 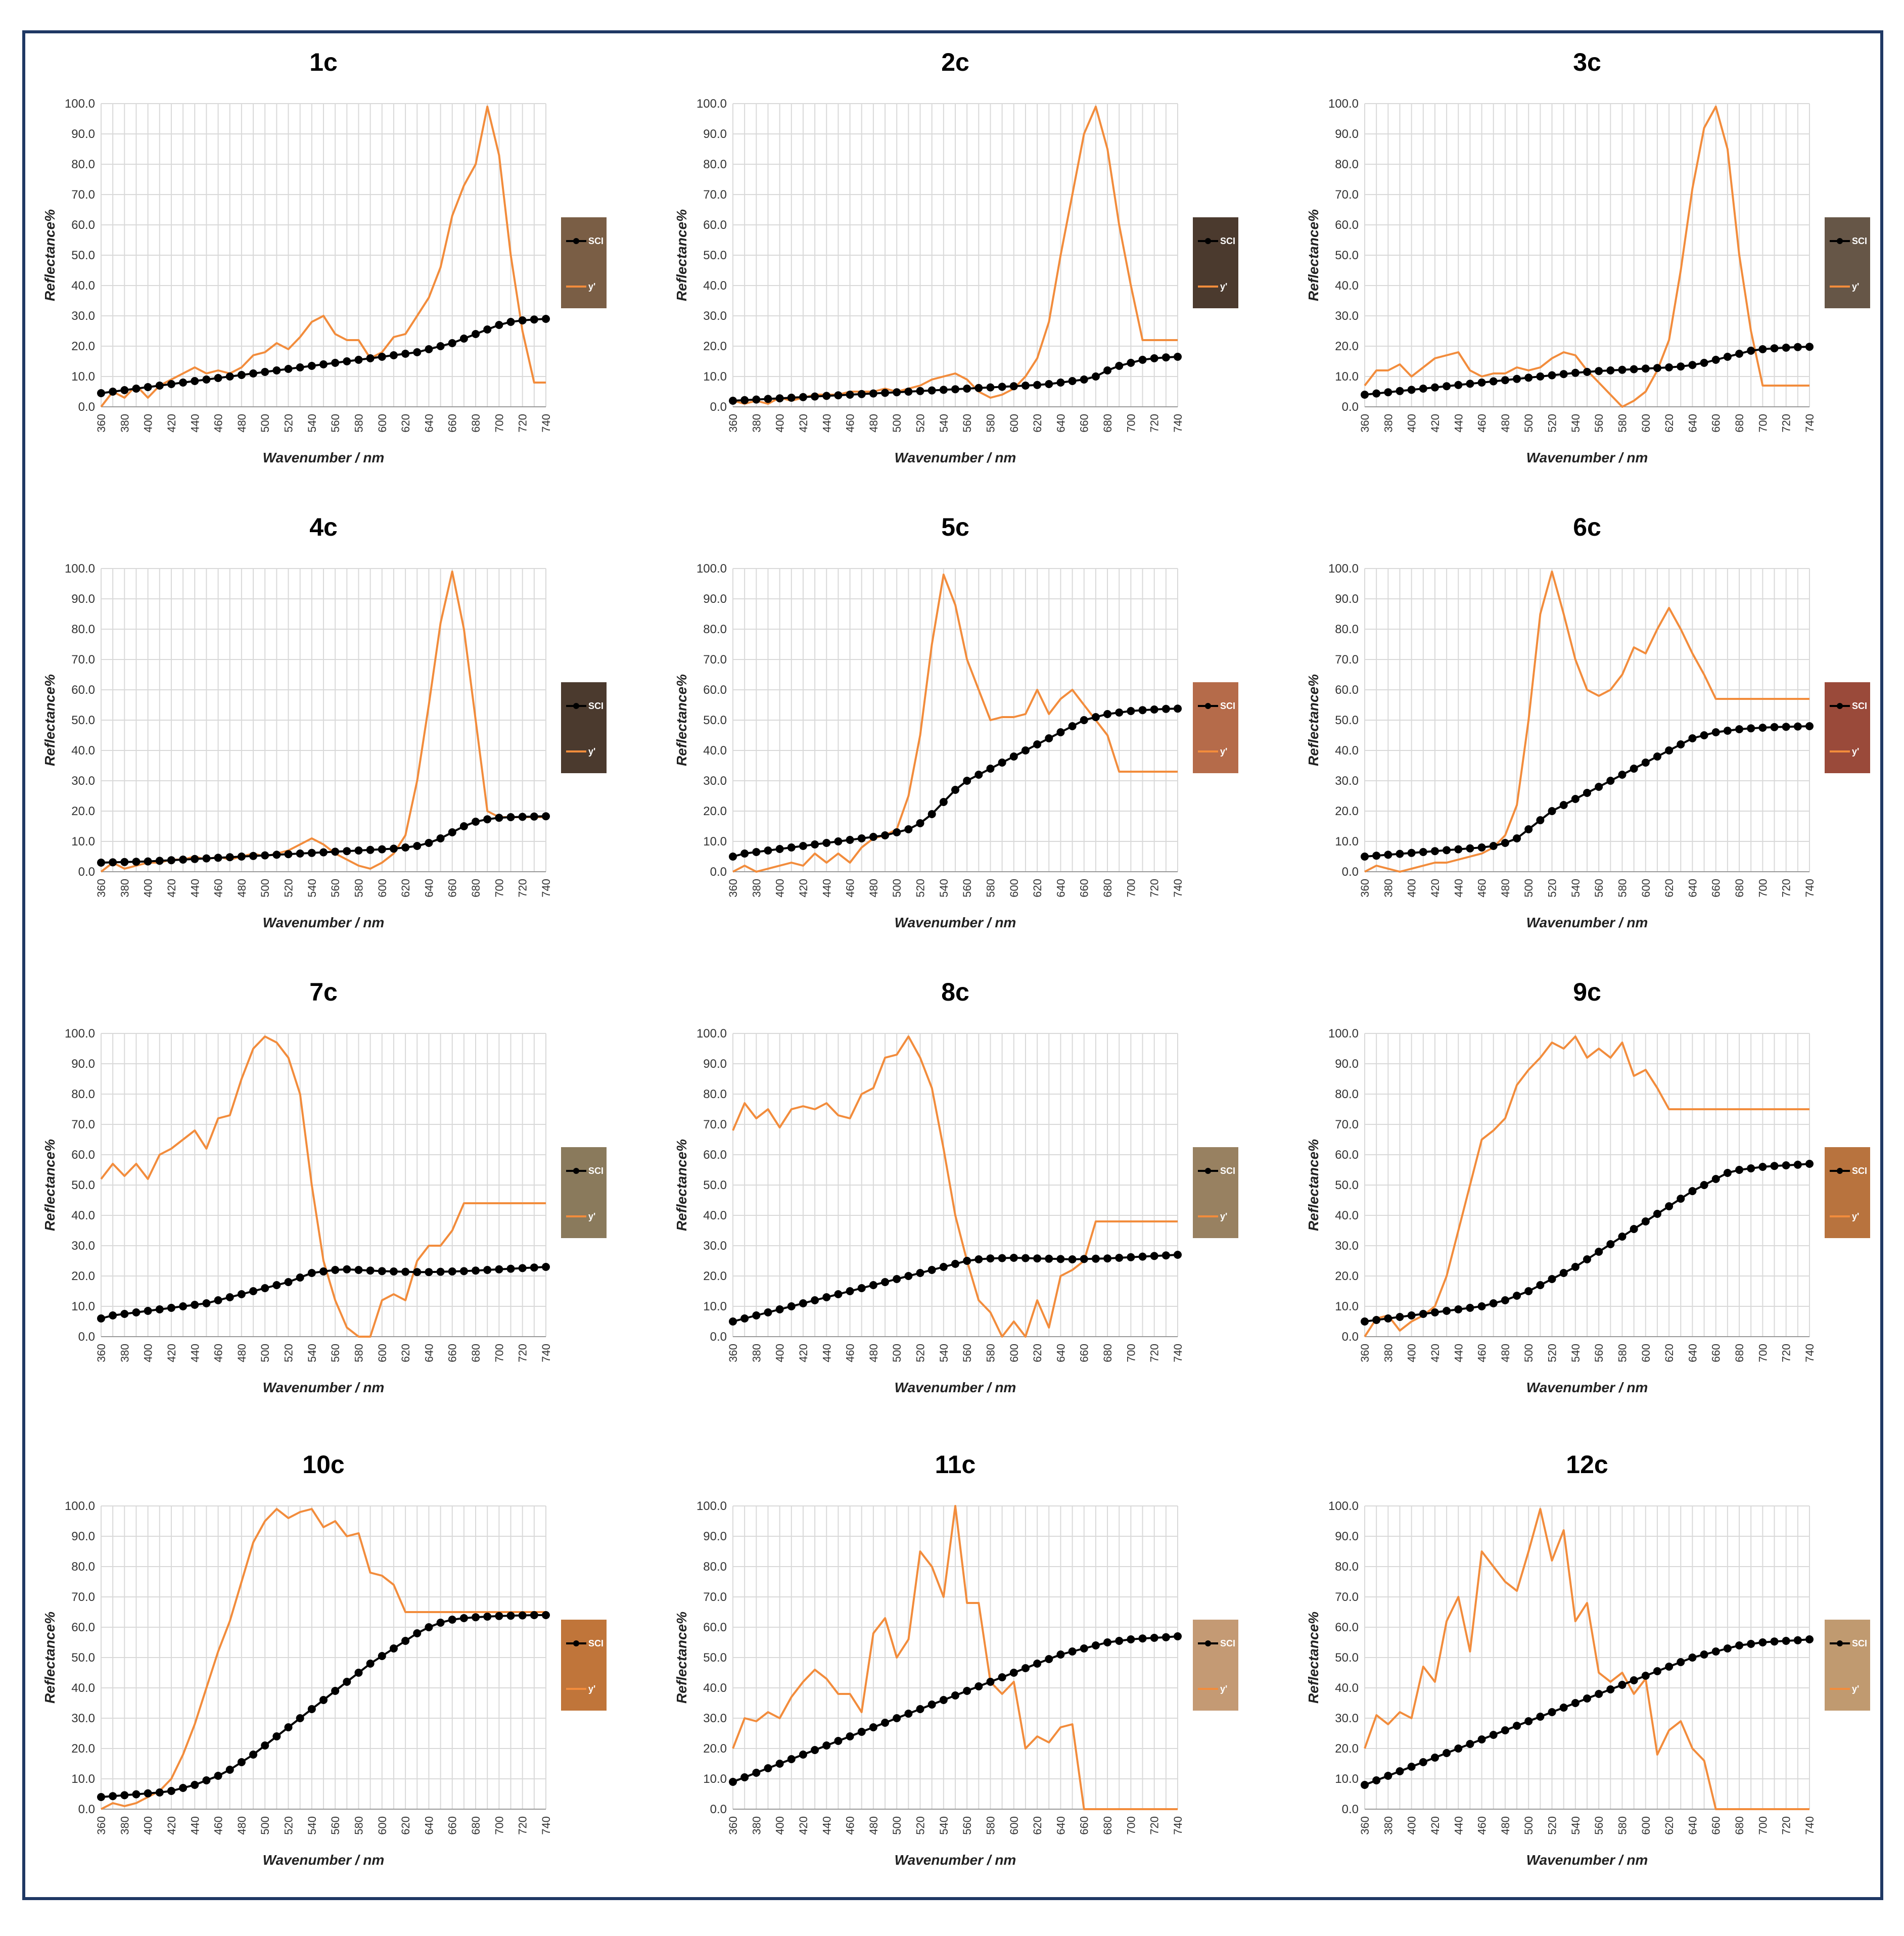 I want to click on legend: SCI y', so click(x=1847, y=1192).